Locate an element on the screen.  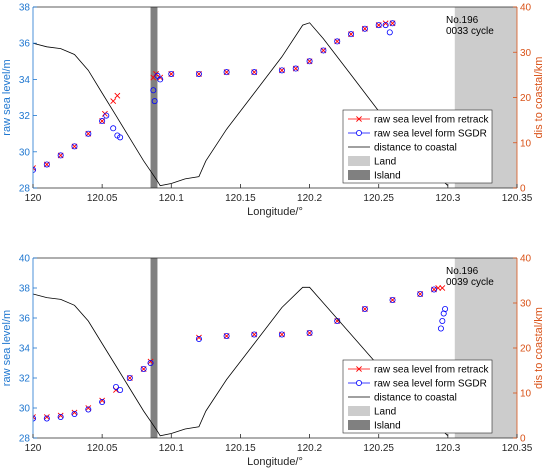
x-tick-label: 120.25 is located at coordinates (378, 448).